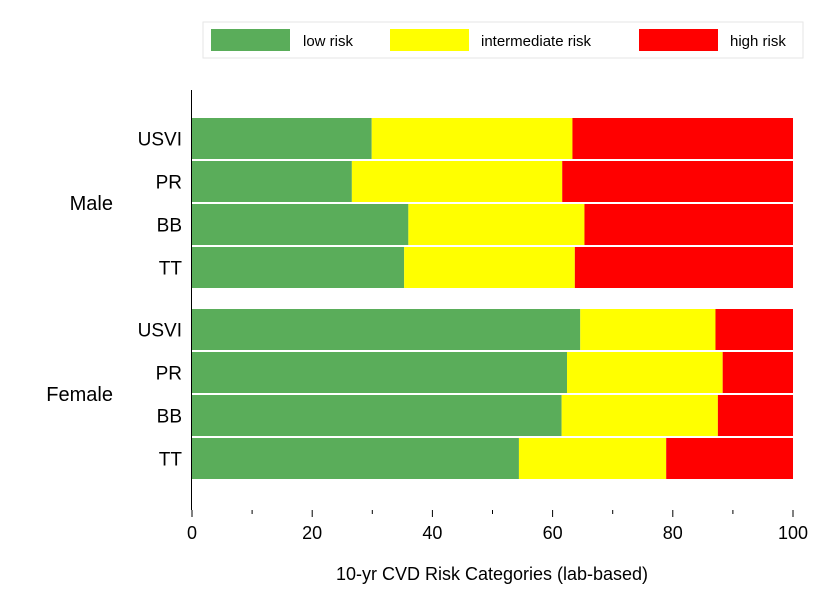 This screenshot has width=836, height=608. Describe the element at coordinates (79, 395) in the screenshot. I see `group-label-female: Female` at that location.